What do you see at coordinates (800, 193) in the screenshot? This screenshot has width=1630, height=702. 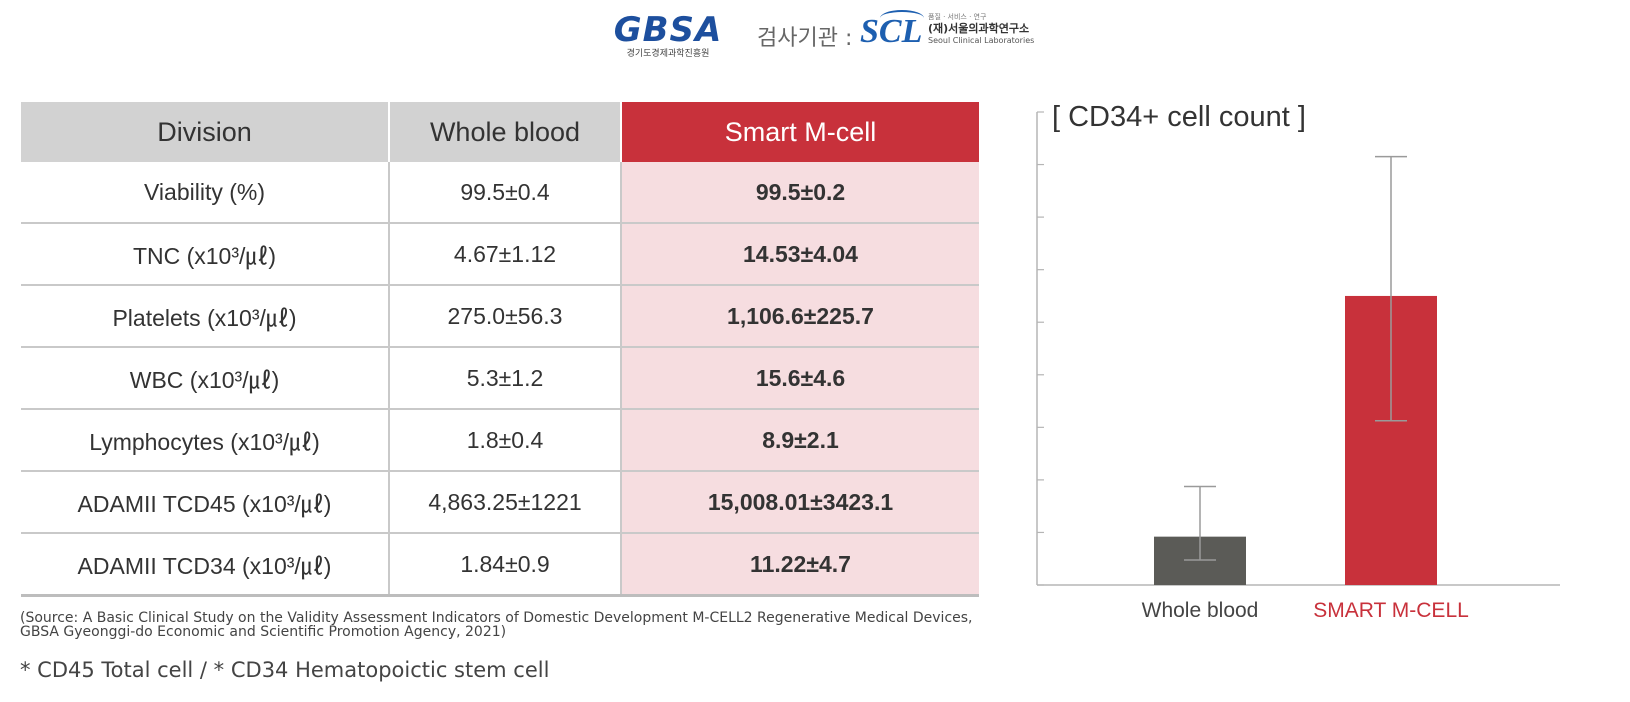 I see `smart-m-cell-value: 99.5±0.2` at bounding box center [800, 193].